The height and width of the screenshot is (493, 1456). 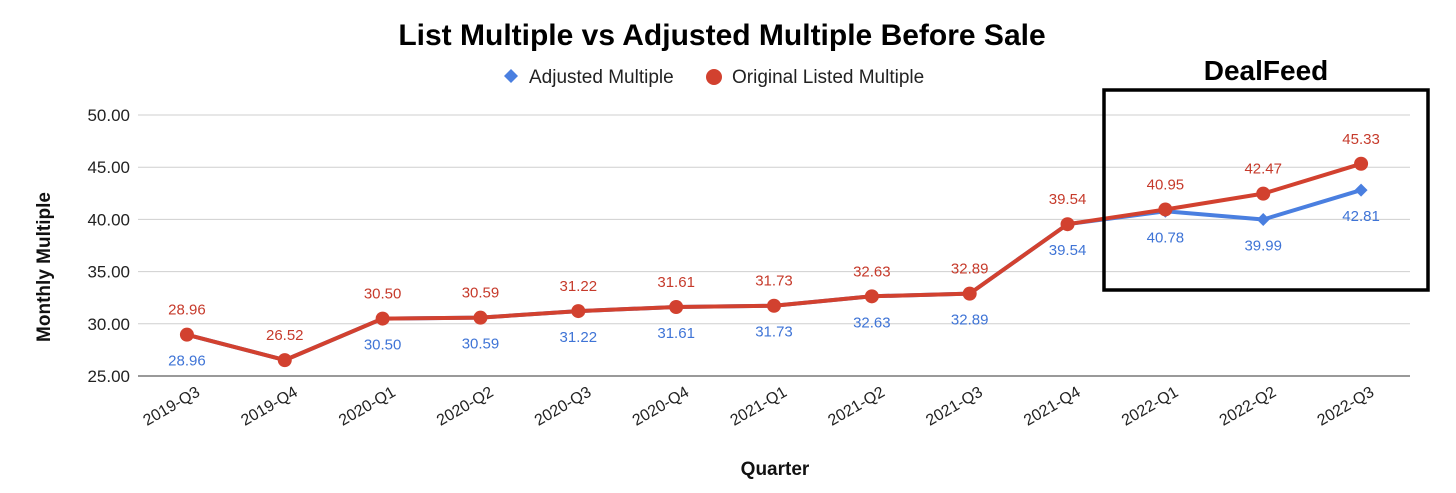 I want to click on data-label-adjusted: 31.22, so click(x=579, y=337).